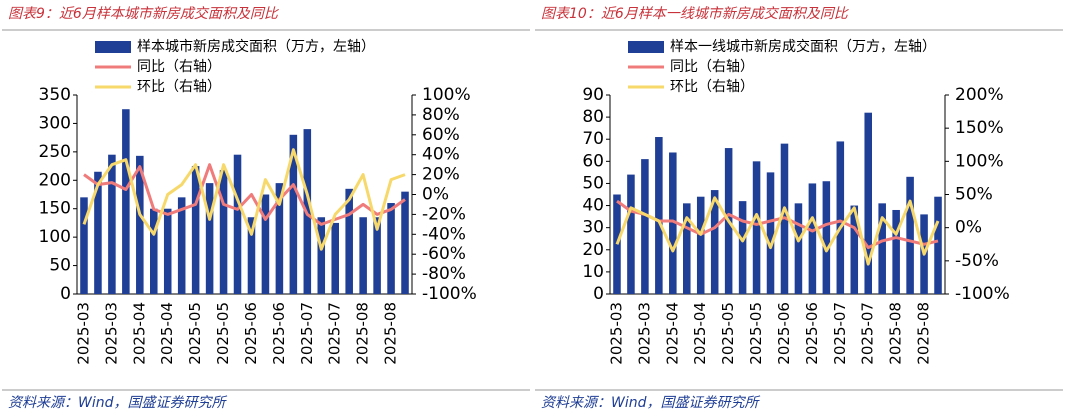 The width and height of the screenshot is (1065, 415). What do you see at coordinates (441, 155) in the screenshot?
I see `y2-tick-label: 40%` at bounding box center [441, 155].